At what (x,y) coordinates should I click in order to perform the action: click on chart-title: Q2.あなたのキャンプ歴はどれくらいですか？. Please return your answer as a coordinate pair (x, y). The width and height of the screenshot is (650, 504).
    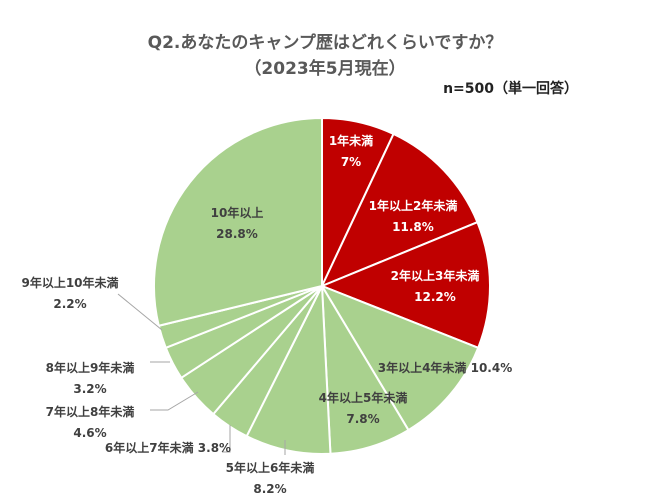
    Looking at the image, I should click on (325, 43).